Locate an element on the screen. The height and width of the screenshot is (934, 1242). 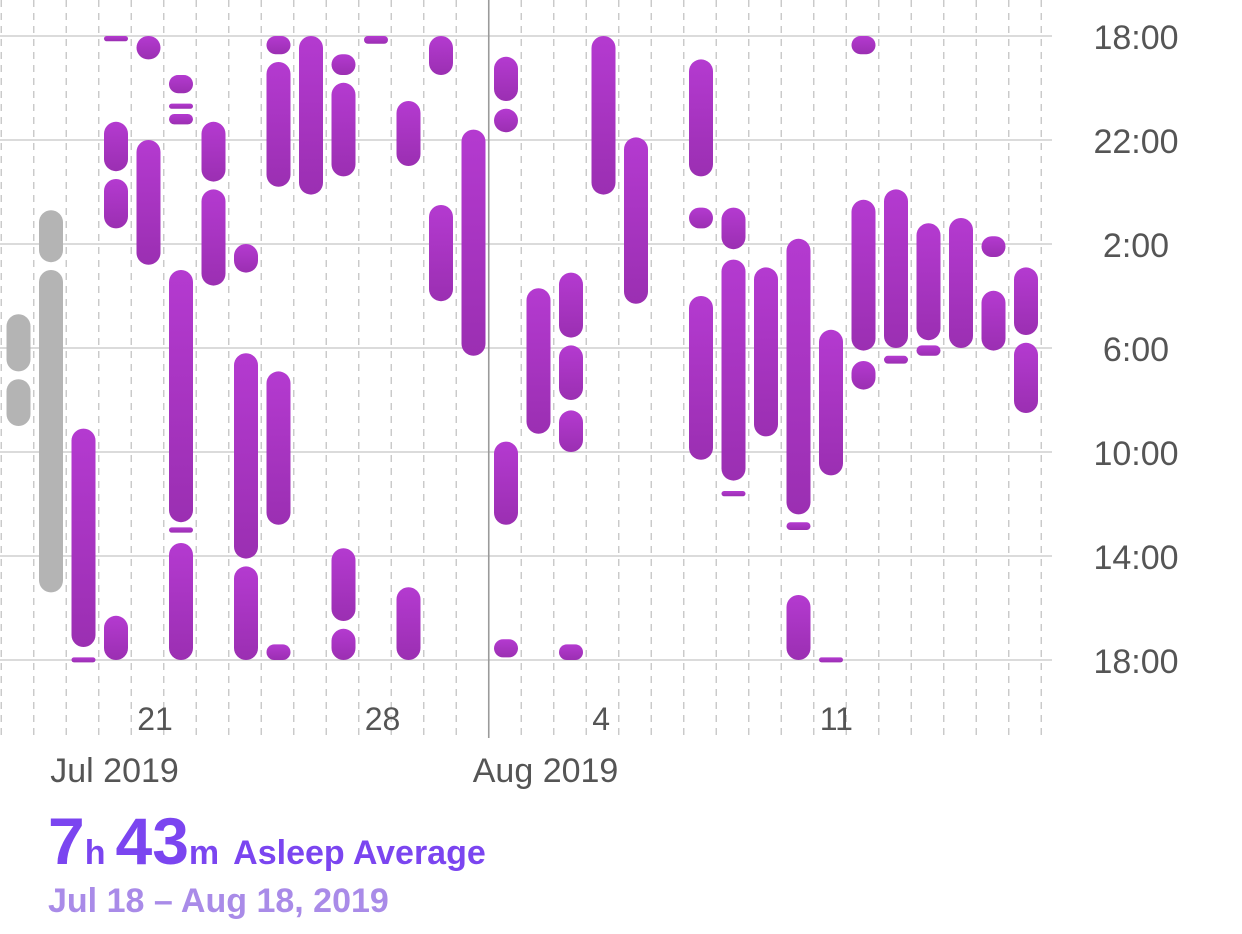
y-tick-label: 14:00 is located at coordinates (1135, 558).